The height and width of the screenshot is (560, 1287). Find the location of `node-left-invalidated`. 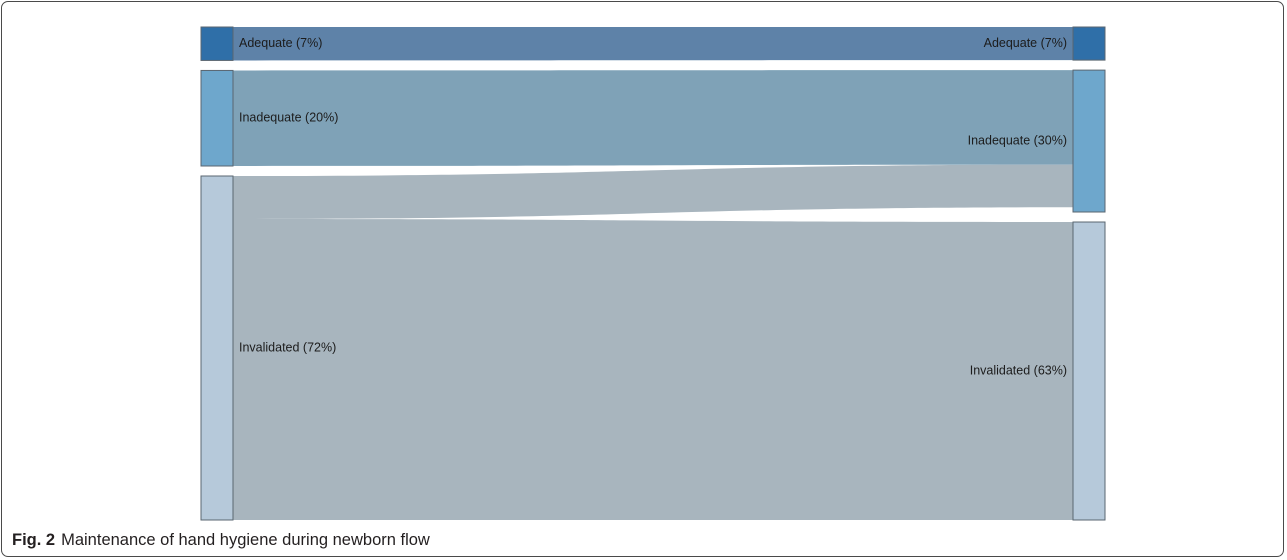

node-left-invalidated is located at coordinates (217, 348).